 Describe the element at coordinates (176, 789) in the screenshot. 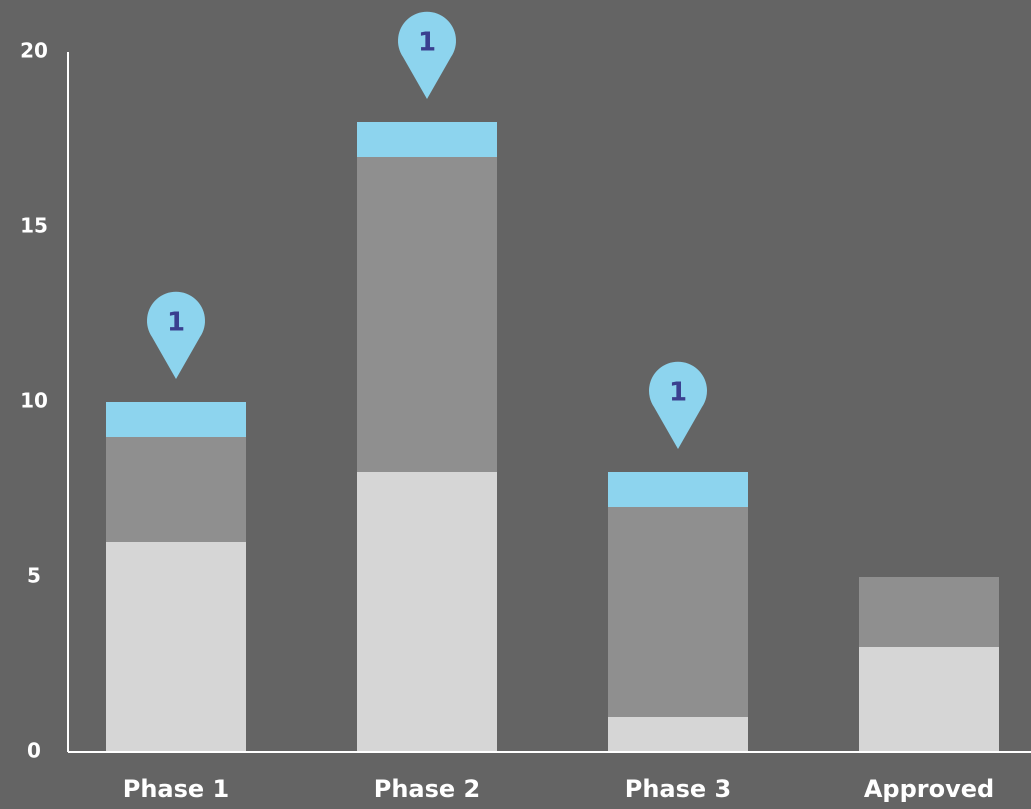

I see `x-category-label: Phase 1` at that location.